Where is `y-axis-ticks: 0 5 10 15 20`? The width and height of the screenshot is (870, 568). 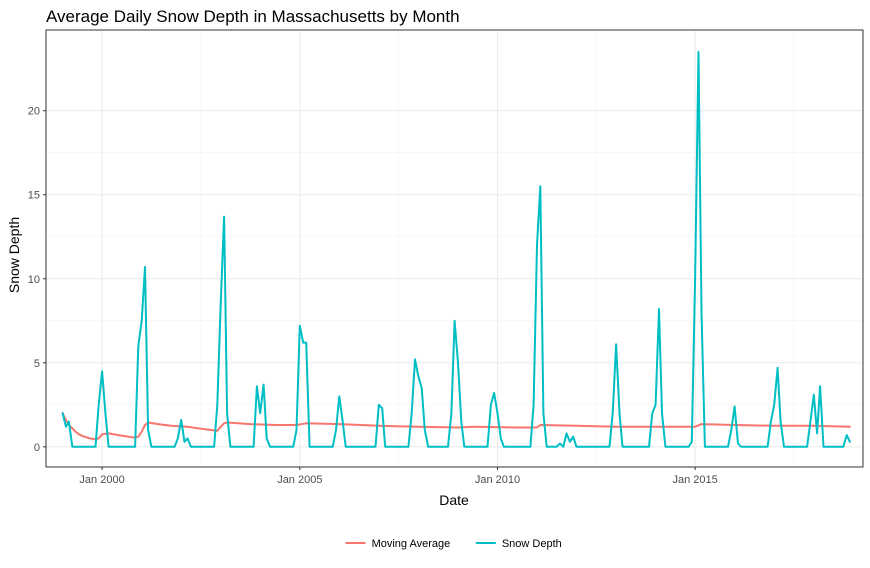
y-axis-ticks: 0 5 10 15 20 is located at coordinates (37, 280).